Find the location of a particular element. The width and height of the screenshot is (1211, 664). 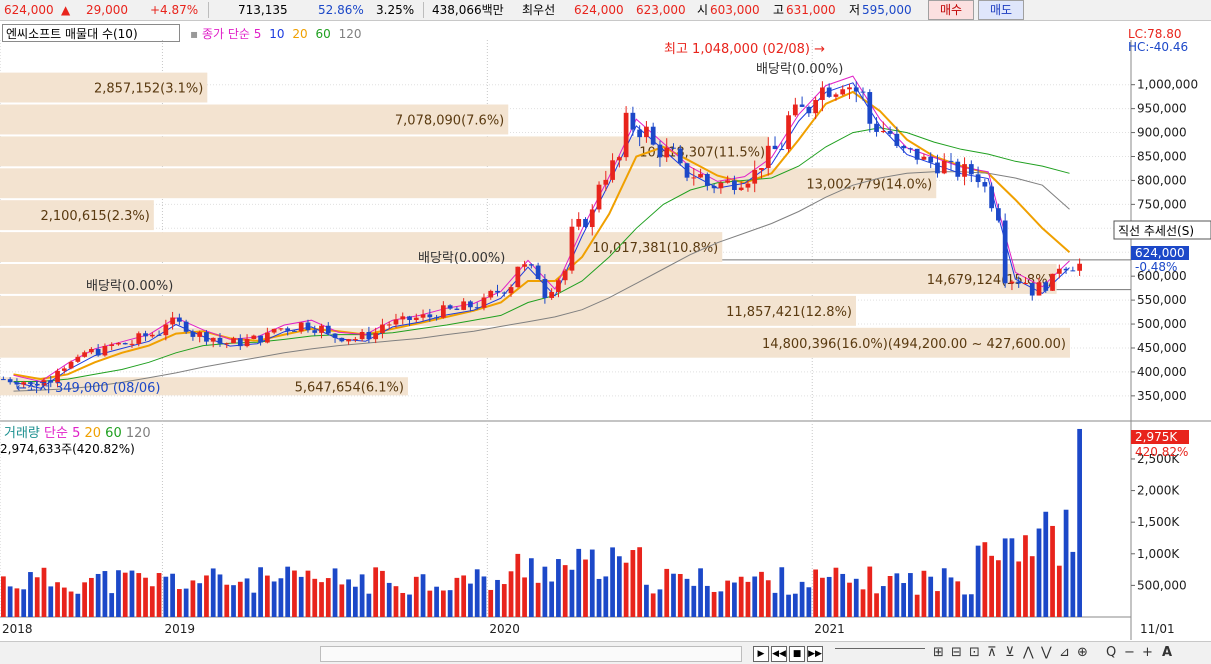

trade-volume: 713,135 is located at coordinates (263, 10).